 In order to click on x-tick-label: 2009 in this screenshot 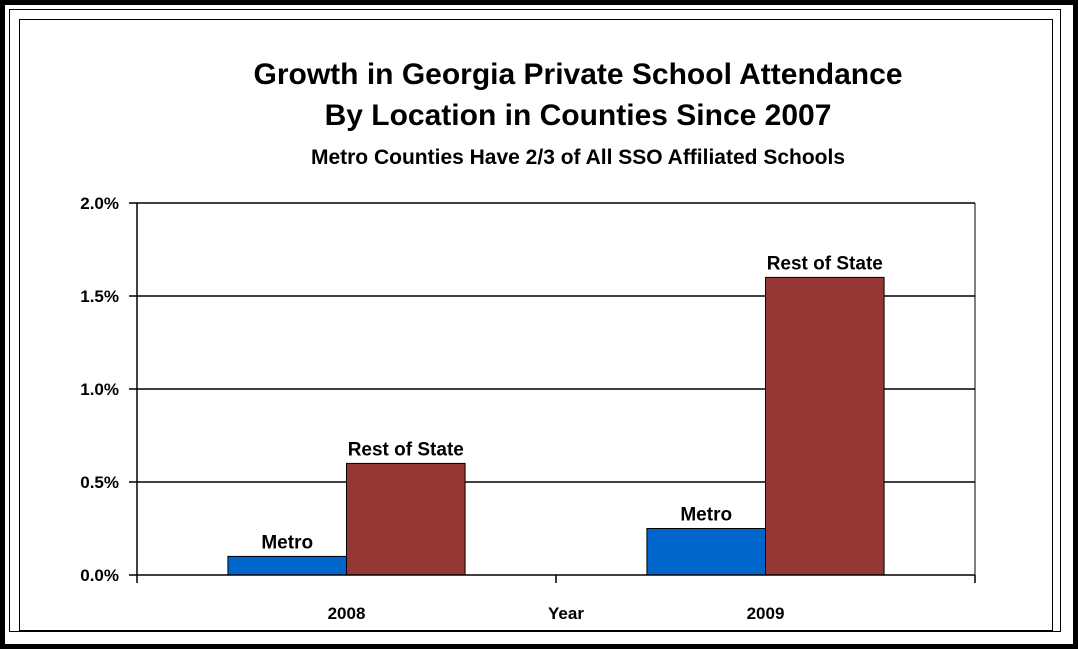, I will do `click(766, 613)`.